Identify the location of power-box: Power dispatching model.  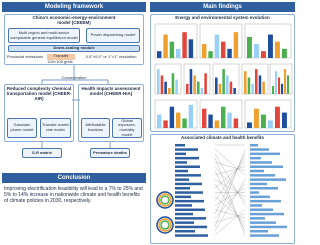
(113, 35).